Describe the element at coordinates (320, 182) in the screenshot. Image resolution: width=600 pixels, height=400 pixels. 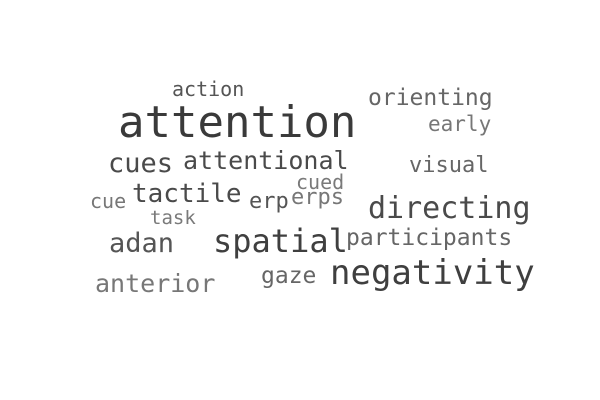
I see `word-cued: cued` at that location.